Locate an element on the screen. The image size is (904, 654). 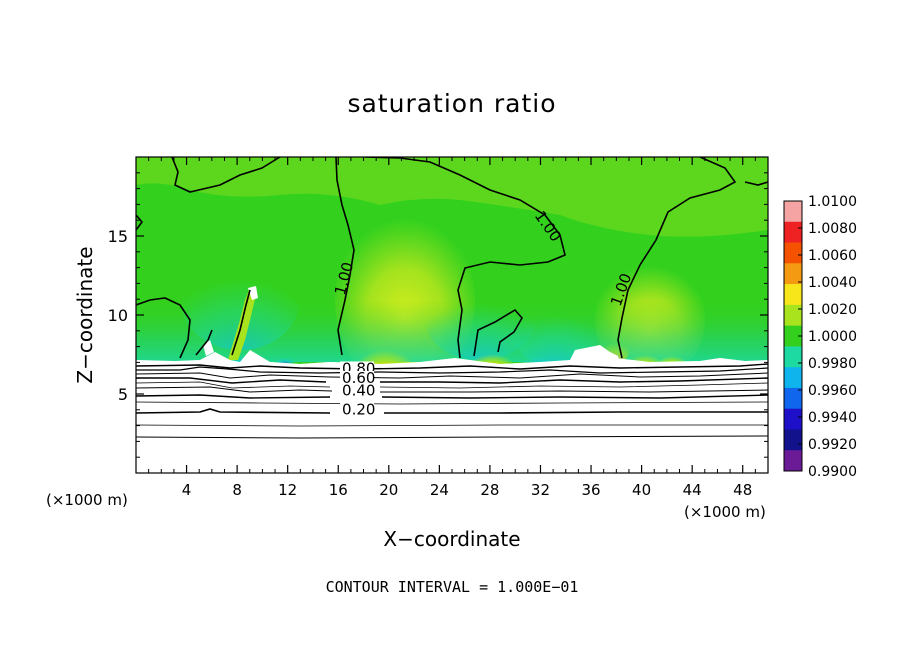
colorbar-label: 1.0040 is located at coordinates (832, 283).